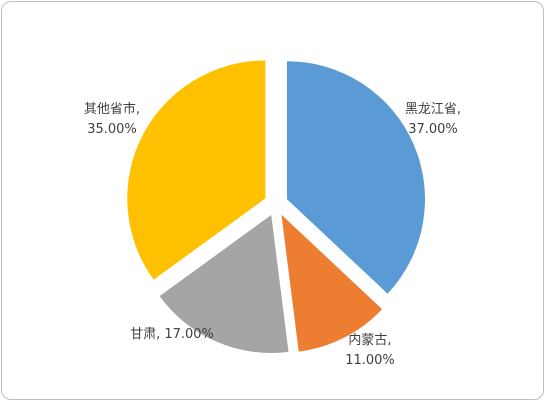  Describe the element at coordinates (356, 177) in the screenshot. I see `slice-heilongjiang` at that location.